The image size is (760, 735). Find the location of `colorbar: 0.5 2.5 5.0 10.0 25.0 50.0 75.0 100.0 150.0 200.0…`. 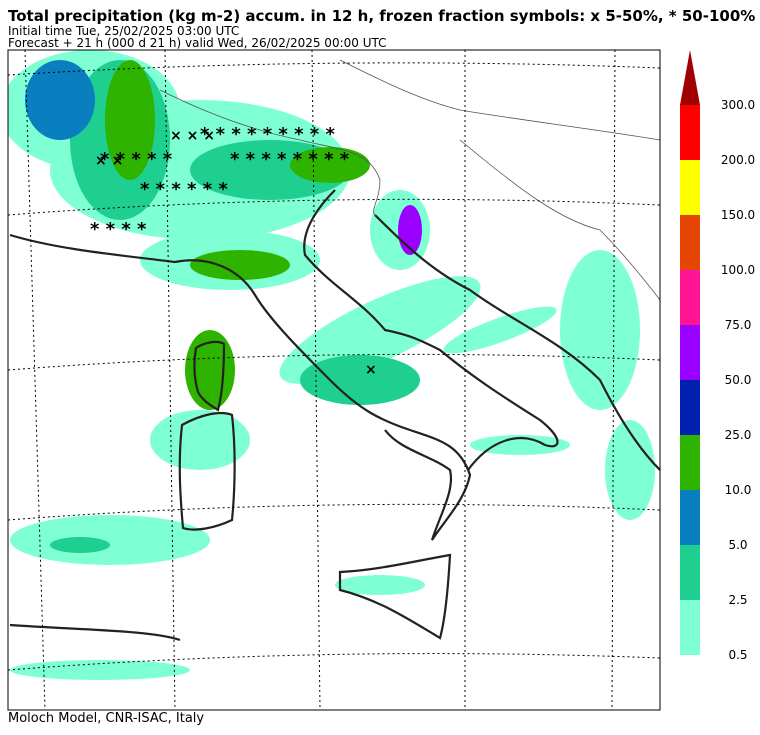

colorbar: 0.5 2.5 5.0 10.0 25.0 50.0 75.0 100.0 150.0 200.0… is located at coordinates (717, 356).